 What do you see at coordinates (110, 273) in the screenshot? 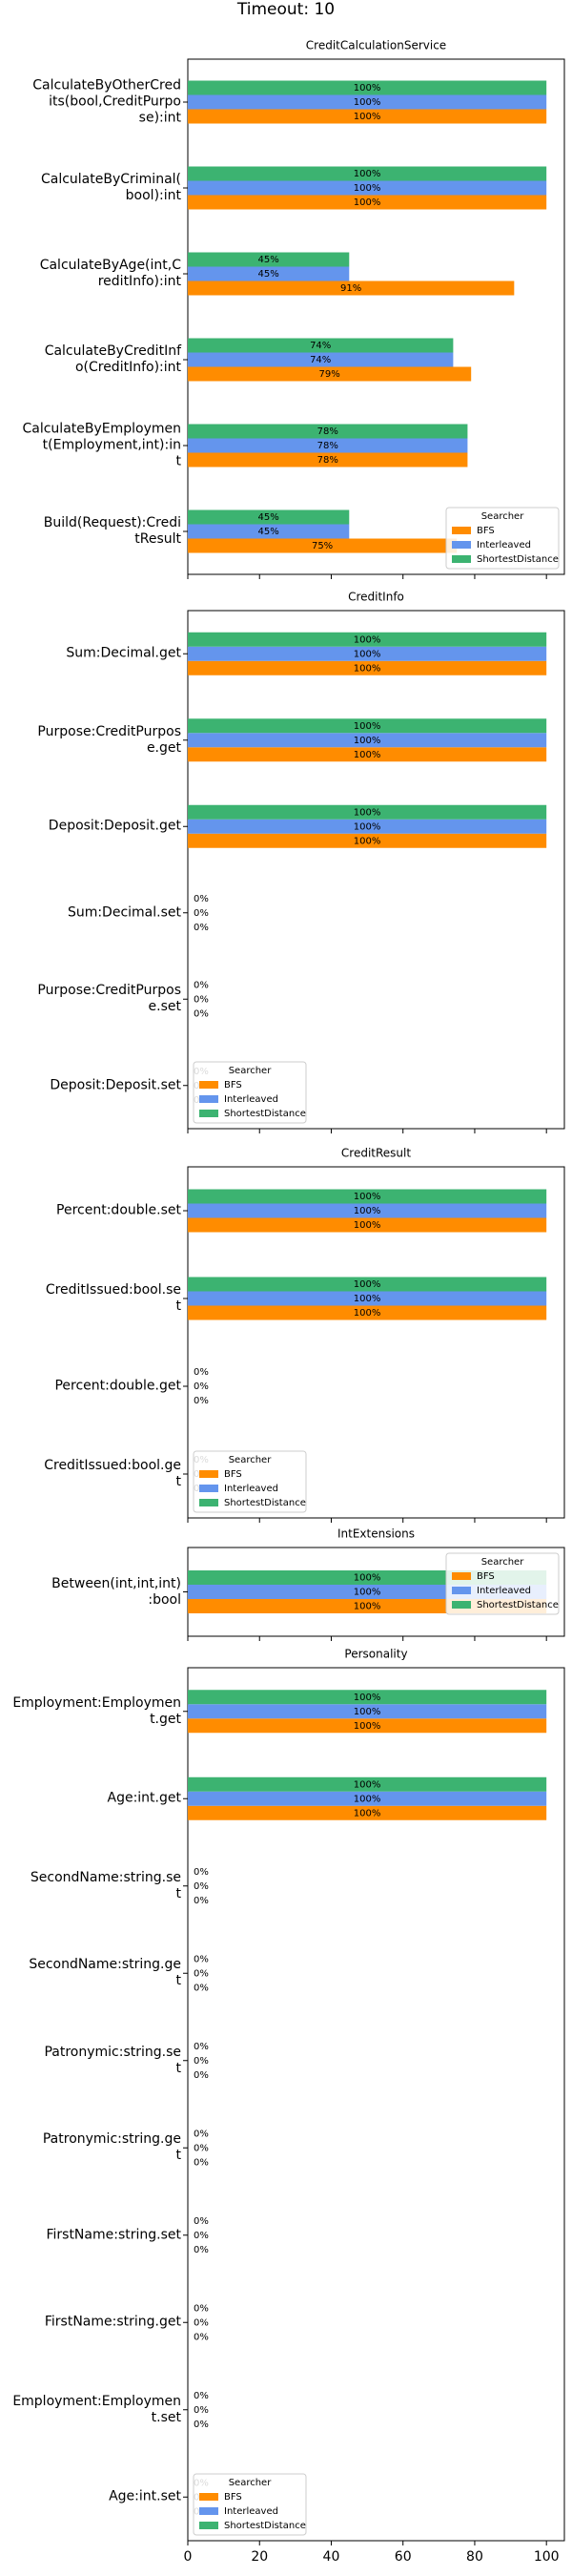
I see `y-tick-label: CalculateByAge(int,C reditInfo):int` at bounding box center [110, 273].